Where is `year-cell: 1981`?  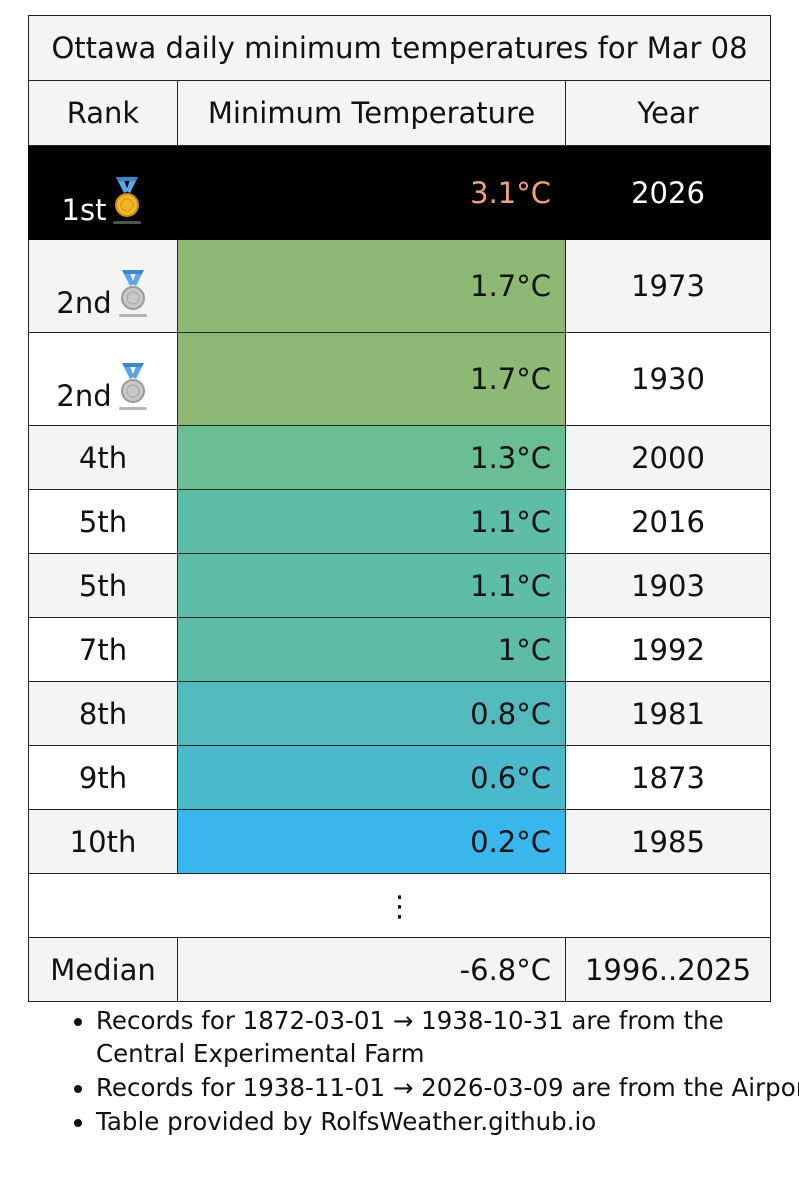 year-cell: 1981 is located at coordinates (668, 713).